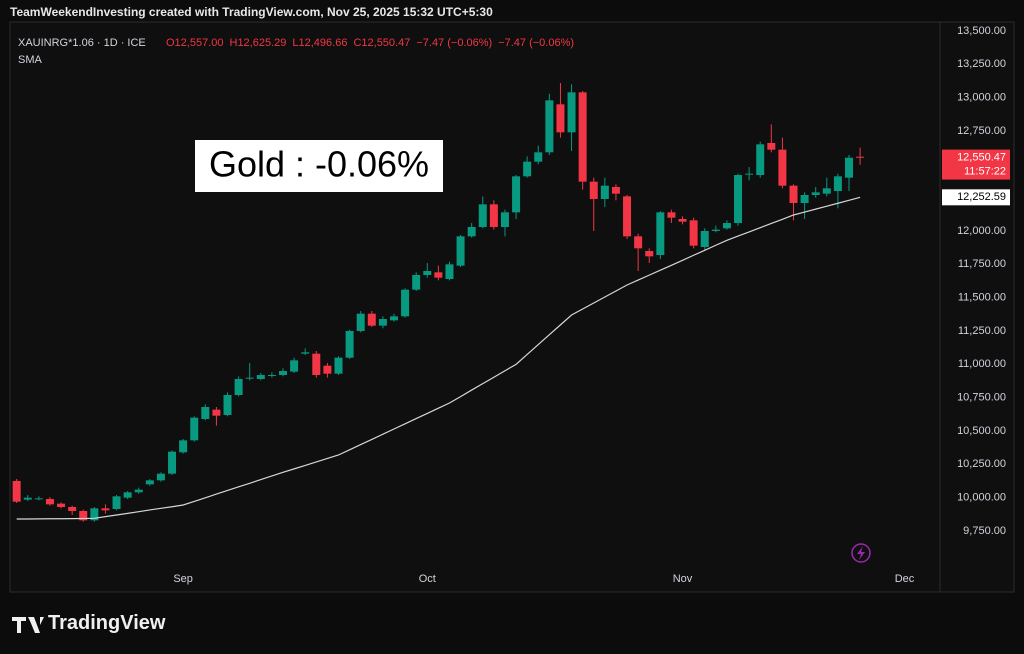 This screenshot has height=654, width=1024. I want to click on legend-indicator: SMA, so click(30, 60).